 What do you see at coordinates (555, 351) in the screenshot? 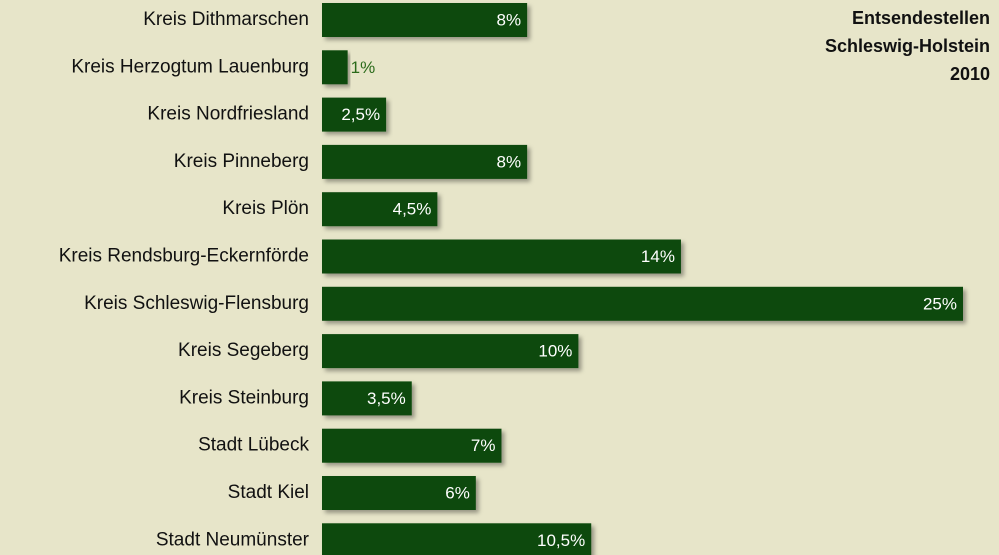
I see `value-label: 10%` at bounding box center [555, 351].